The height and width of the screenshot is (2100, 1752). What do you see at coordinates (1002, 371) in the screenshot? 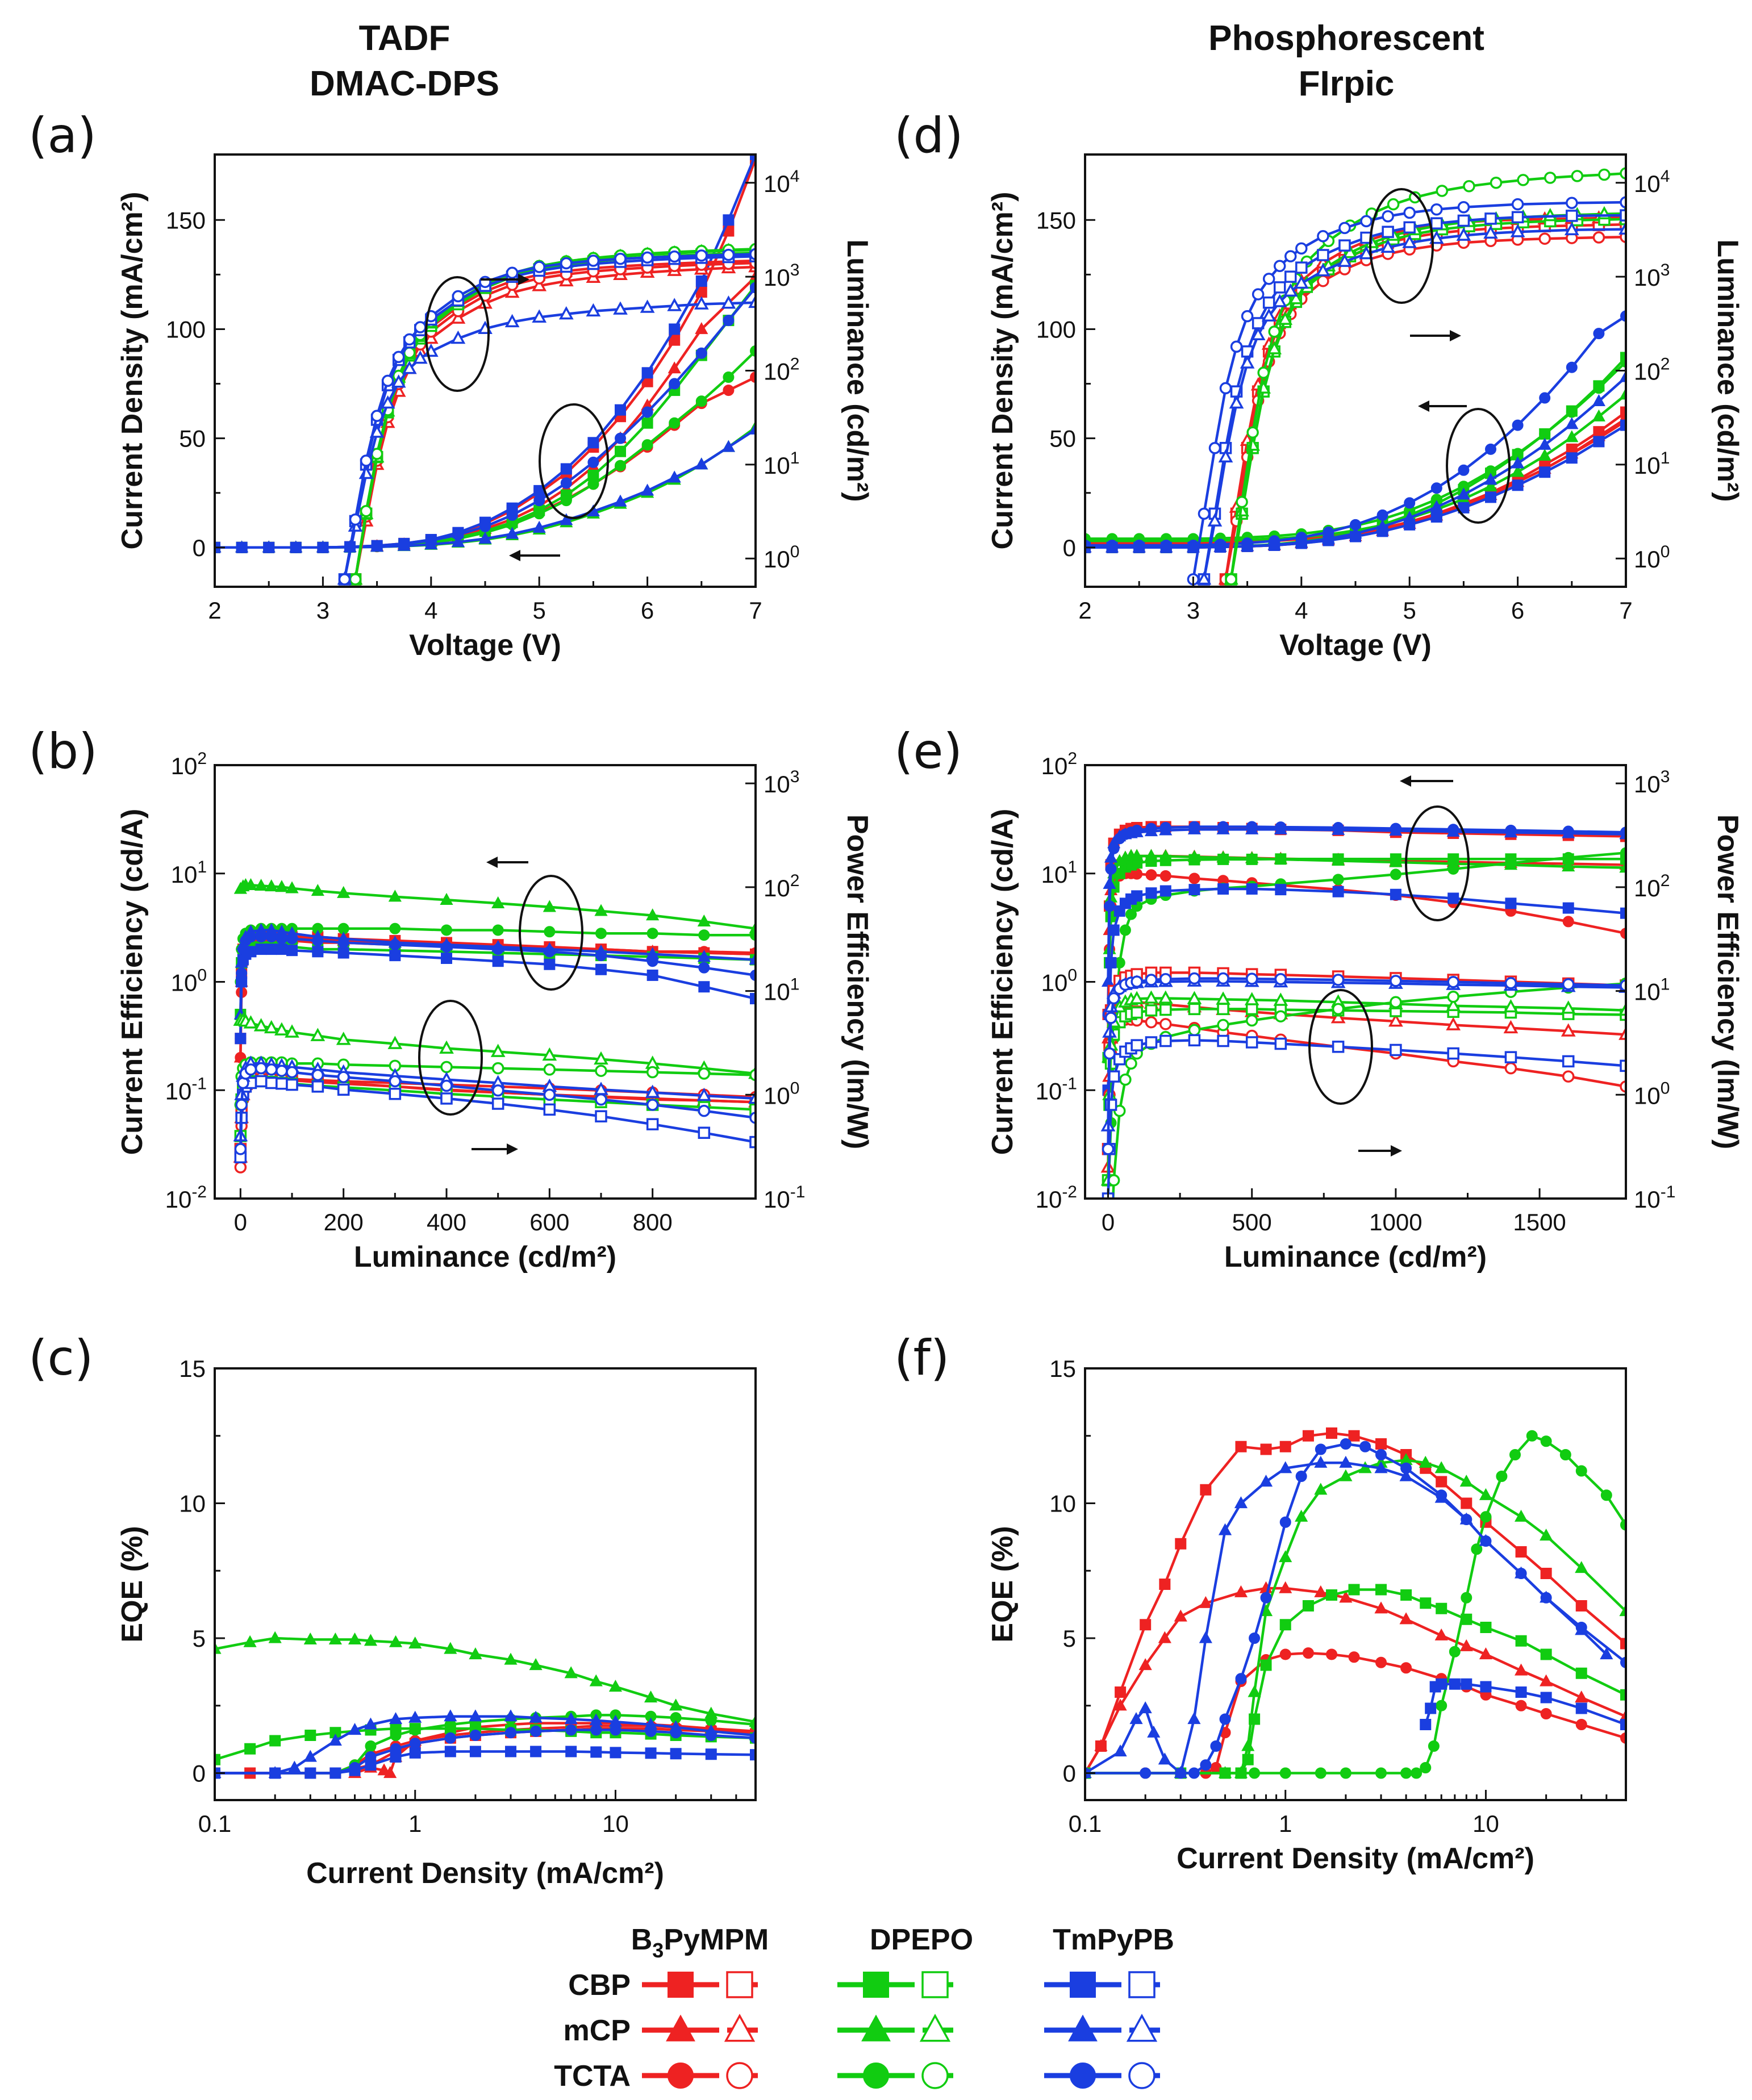
I see `y-axis-label-d: Current Density (mA/cm²)` at bounding box center [1002, 371].